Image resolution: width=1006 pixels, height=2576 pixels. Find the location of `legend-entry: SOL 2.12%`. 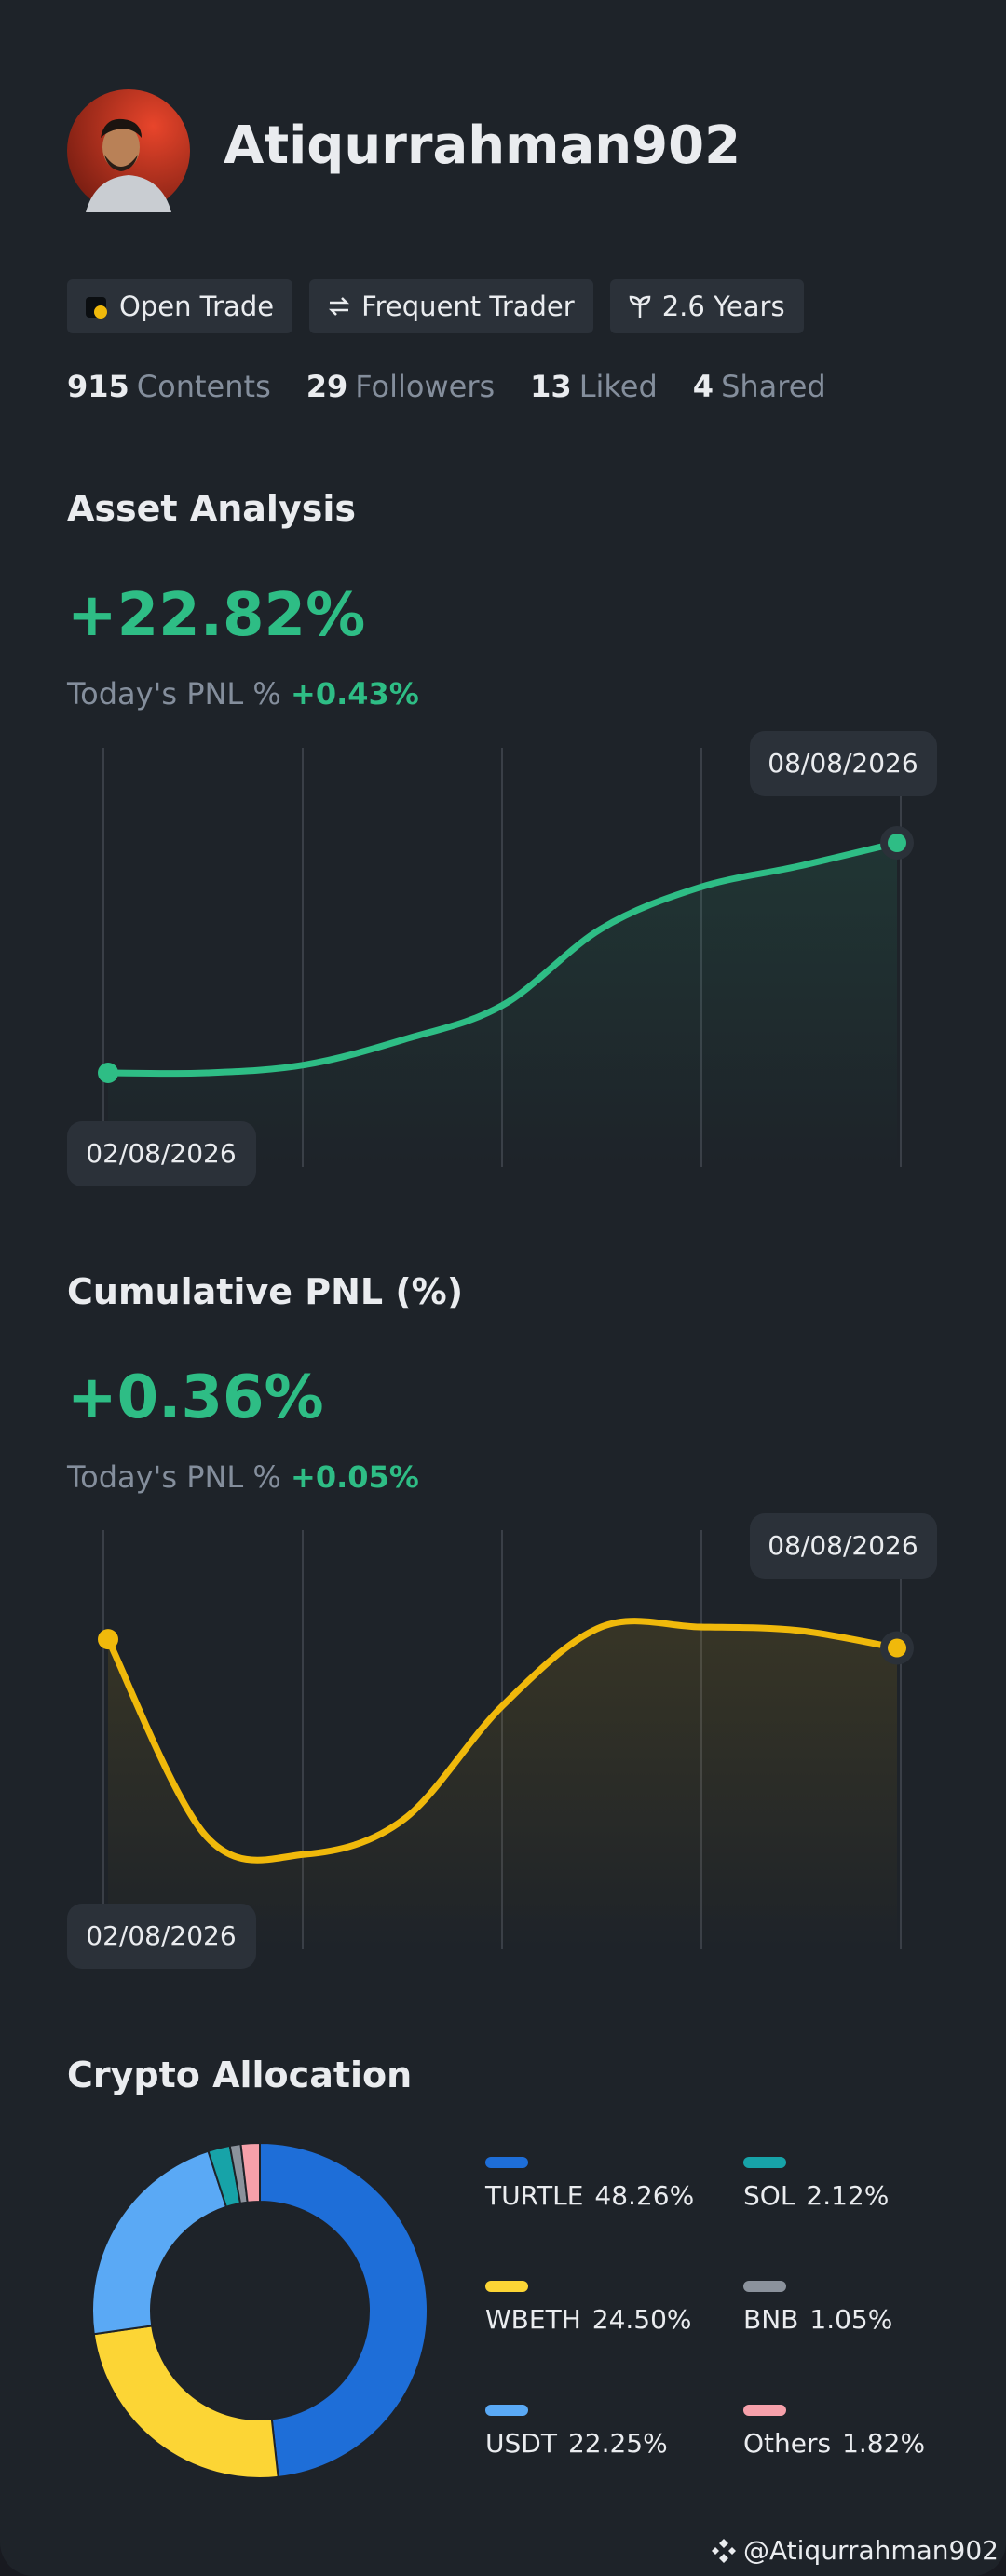

legend-entry: SOL 2.12% is located at coordinates (816, 2195).